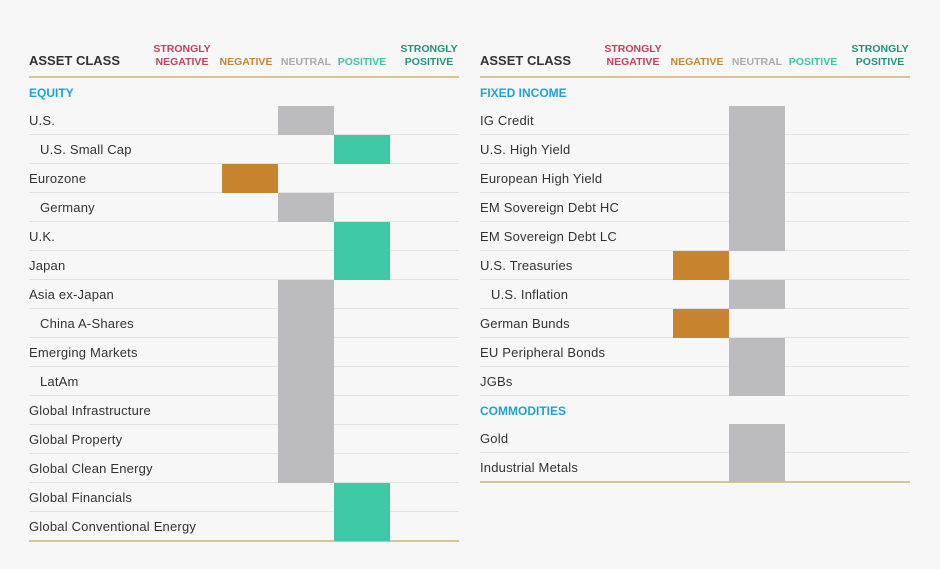  Describe the element at coordinates (548, 236) in the screenshot. I see `row-label-em-sovereign-debt-lc: EM Sovereign Debt LC` at that location.